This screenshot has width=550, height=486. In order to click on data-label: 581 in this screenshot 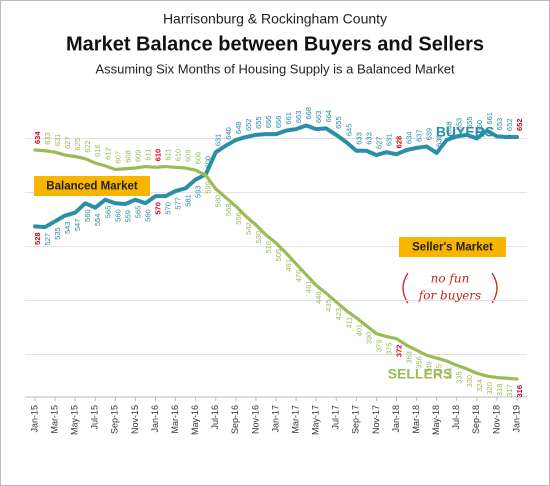, I will do `click(188, 200)`.